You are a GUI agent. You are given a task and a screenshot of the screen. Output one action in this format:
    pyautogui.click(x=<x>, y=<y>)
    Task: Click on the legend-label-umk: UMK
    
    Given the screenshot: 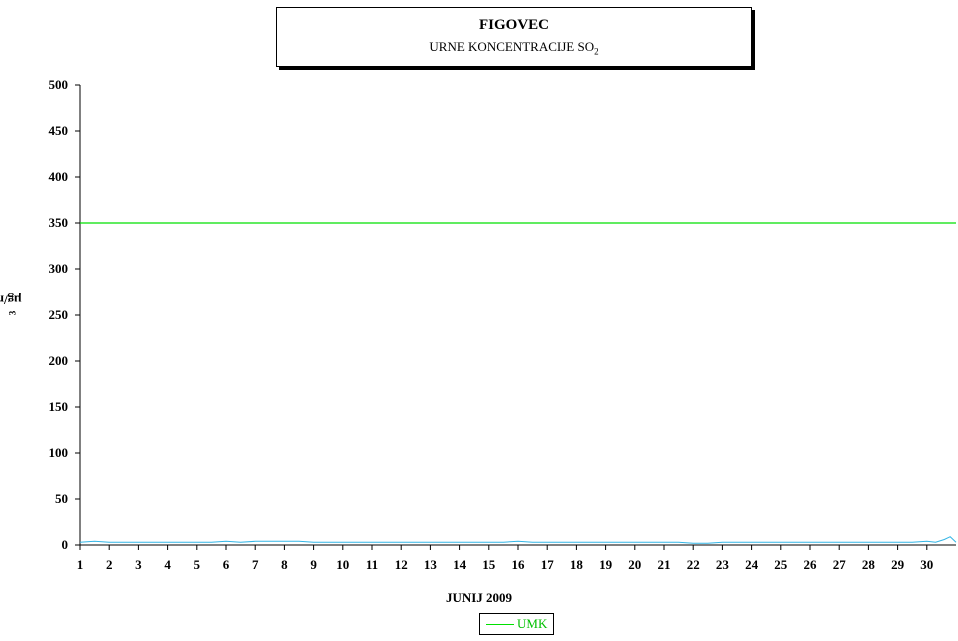 What is the action you would take?
    pyautogui.click(x=532, y=623)
    